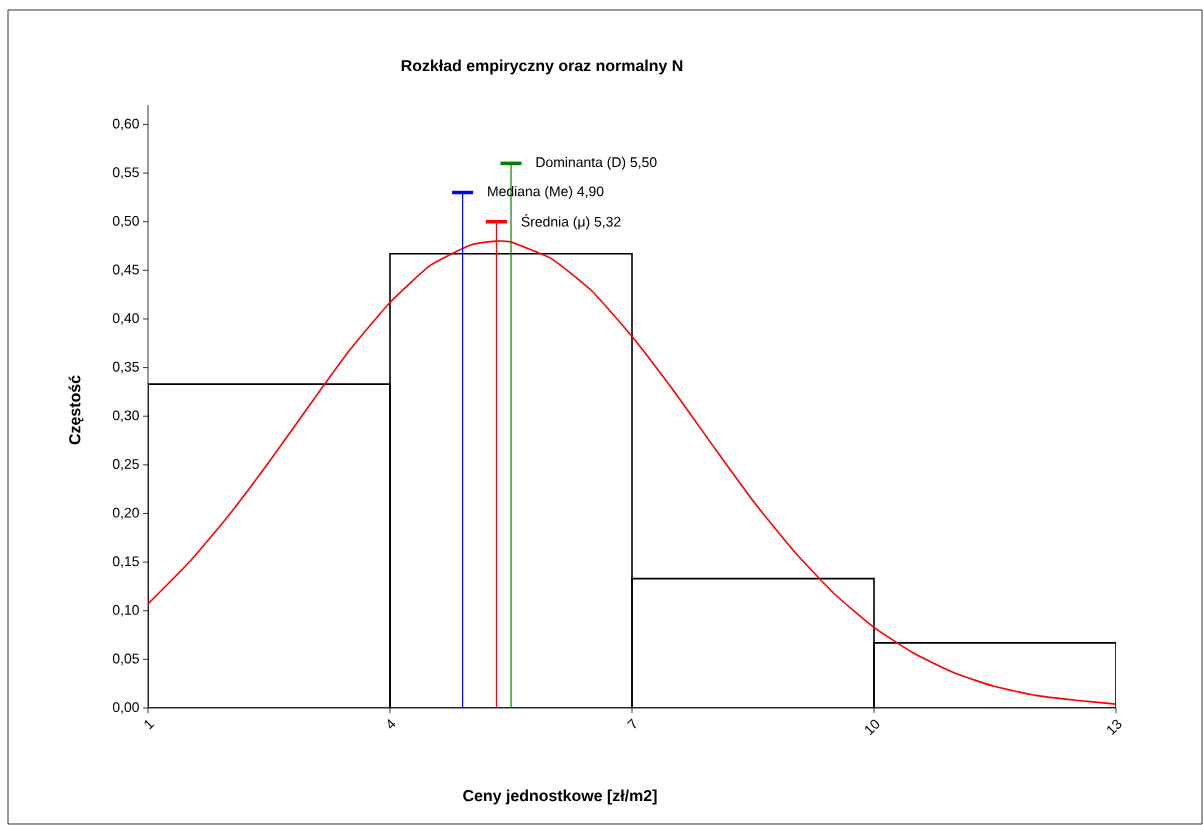  What do you see at coordinates (571, 222) in the screenshot?
I see `ref-line-label: Średnia (μ) 5,32` at bounding box center [571, 222].